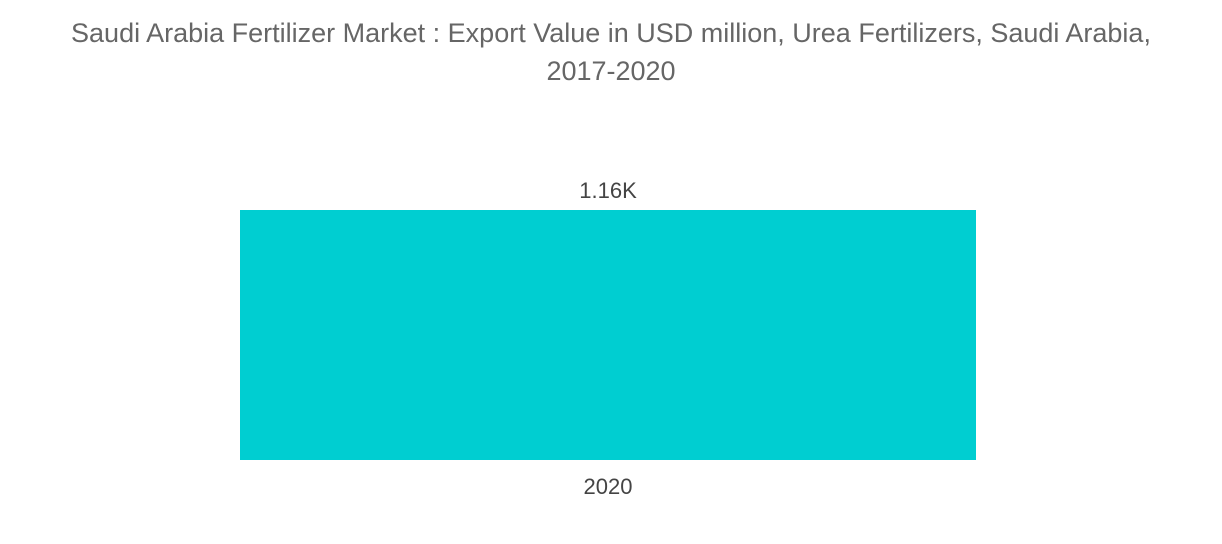 The width and height of the screenshot is (1222, 544). Describe the element at coordinates (608, 486) in the screenshot. I see `x-tick-label-2020: 2020` at that location.